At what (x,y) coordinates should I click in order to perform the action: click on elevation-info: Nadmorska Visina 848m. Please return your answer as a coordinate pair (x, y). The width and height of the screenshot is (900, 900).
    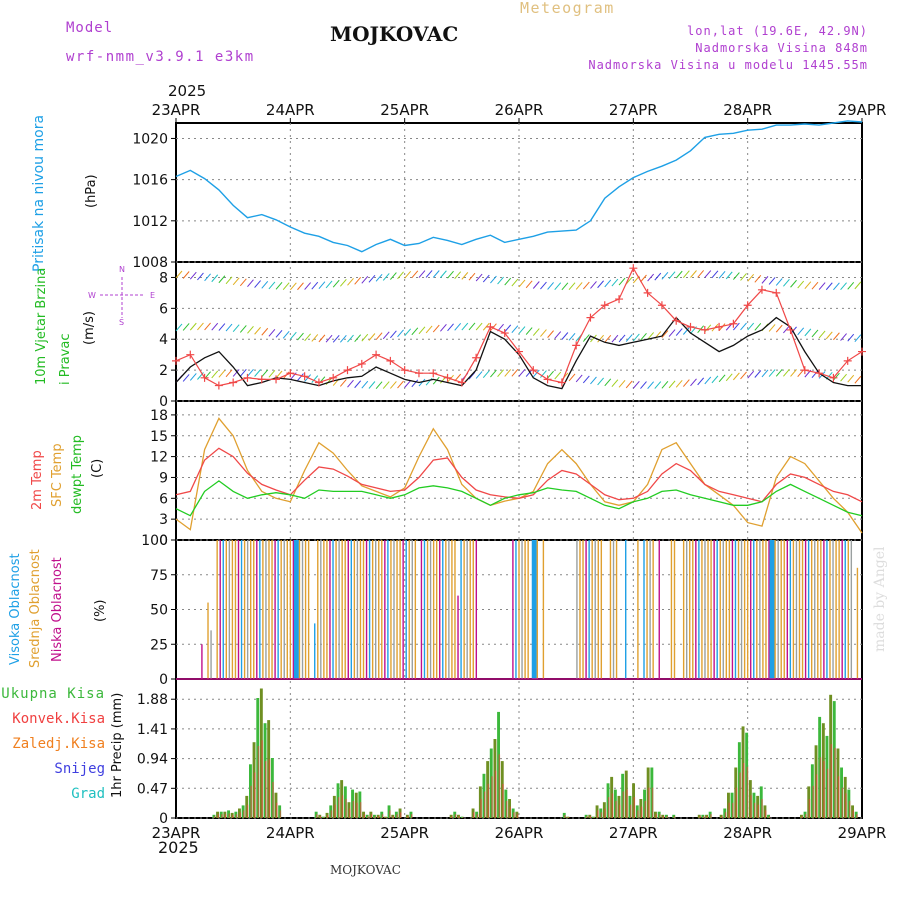
    Looking at the image, I should click on (781, 48).